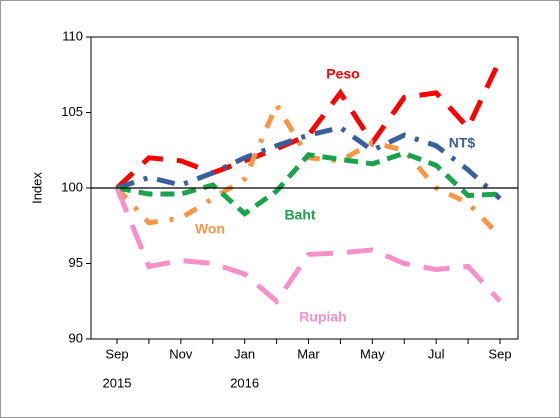 This screenshot has height=418, width=560. What do you see at coordinates (299, 215) in the screenshot?
I see `series-label: Baht` at bounding box center [299, 215].